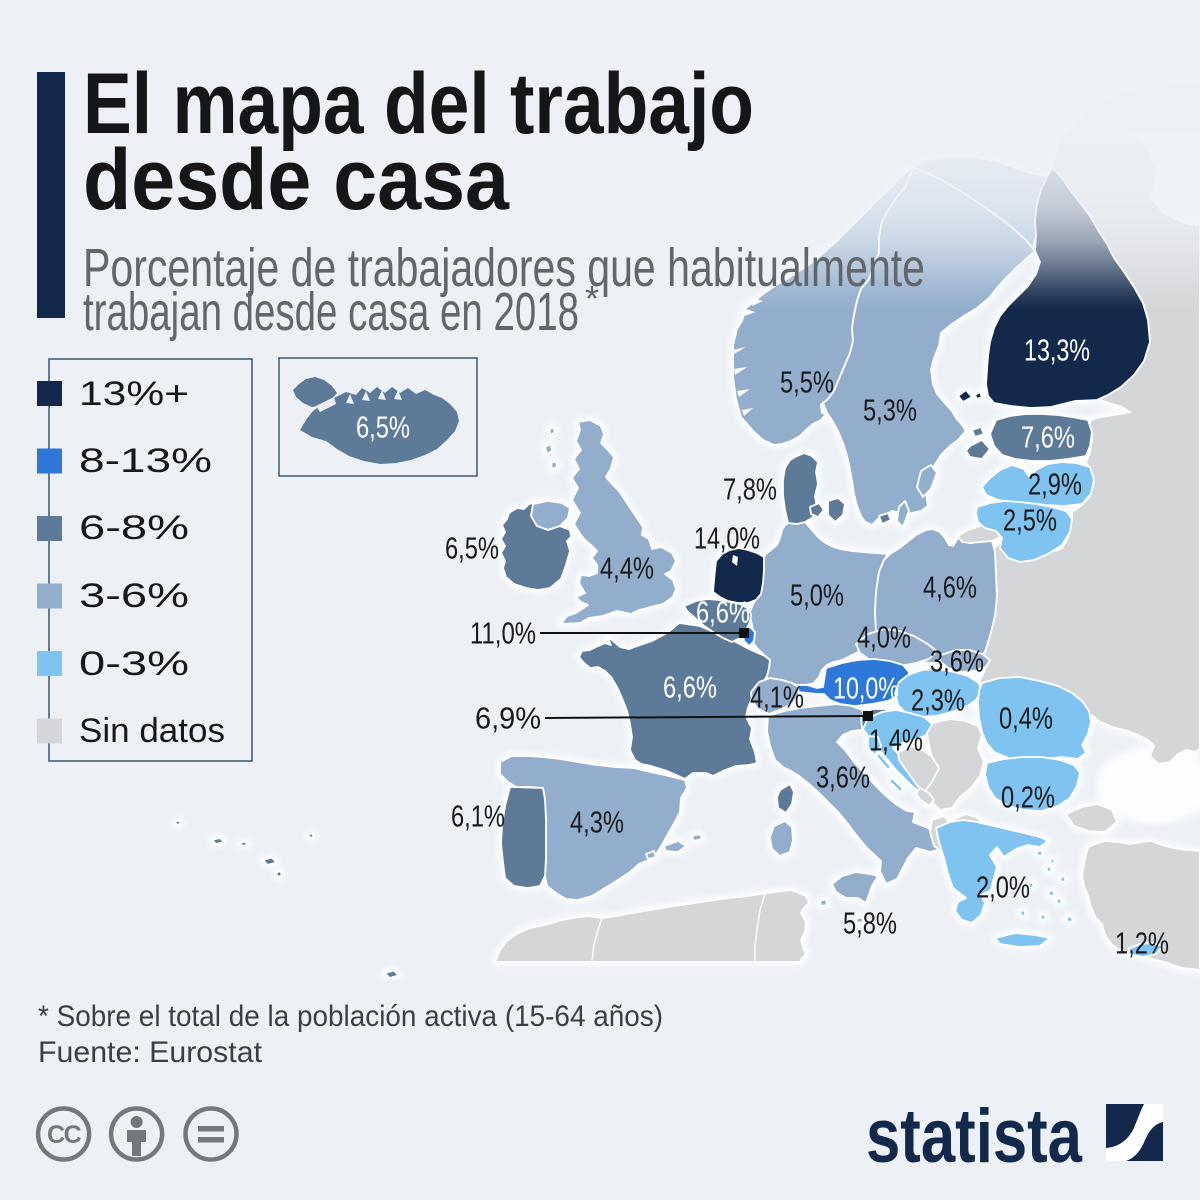 The height and width of the screenshot is (1200, 1200). What do you see at coordinates (597, 822) in the screenshot?
I see `svg-text: 4,3%` at bounding box center [597, 822].